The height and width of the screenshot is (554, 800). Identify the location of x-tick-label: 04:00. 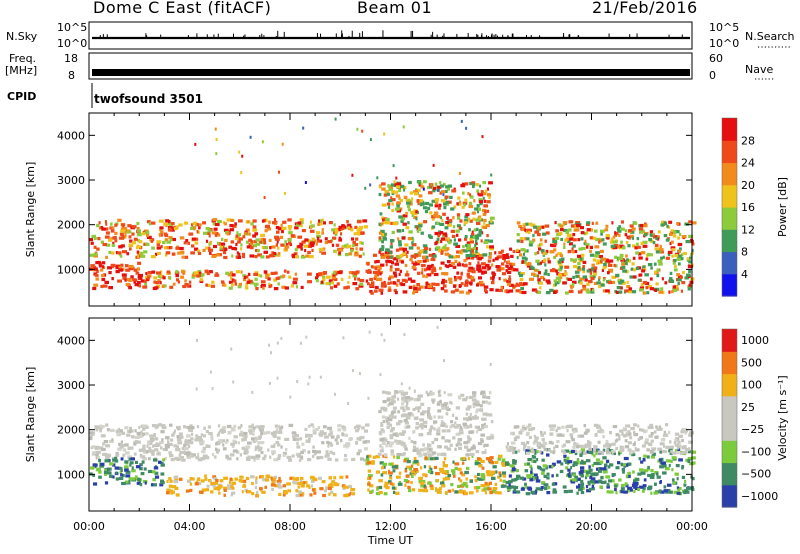
(190, 526).